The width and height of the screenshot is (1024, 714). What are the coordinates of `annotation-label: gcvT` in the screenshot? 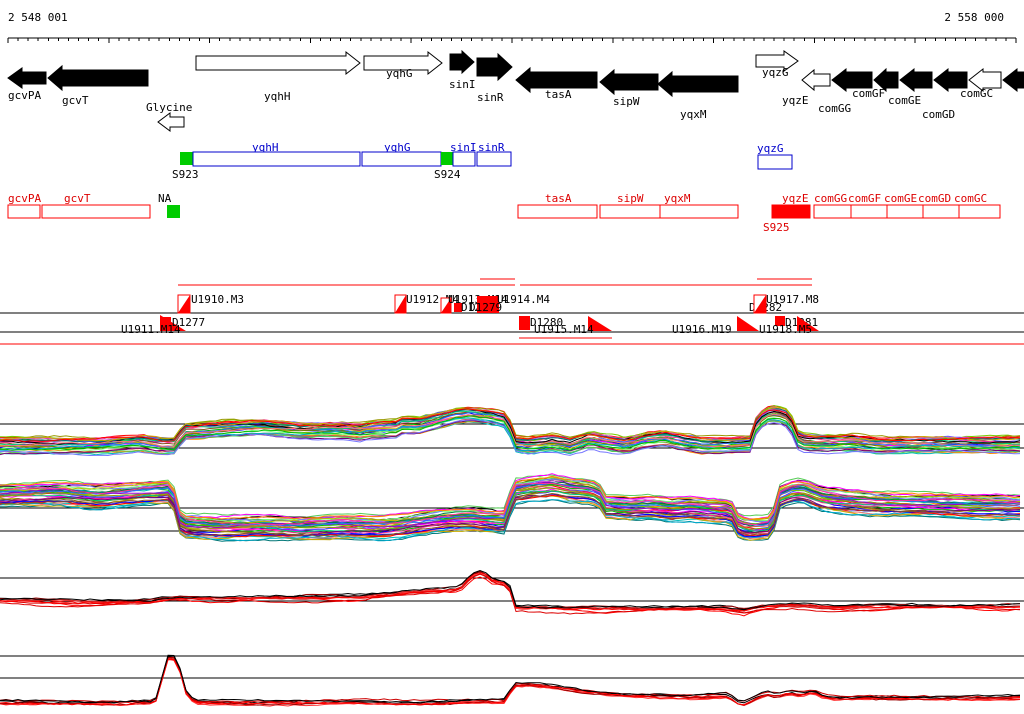 It's located at (77, 198).